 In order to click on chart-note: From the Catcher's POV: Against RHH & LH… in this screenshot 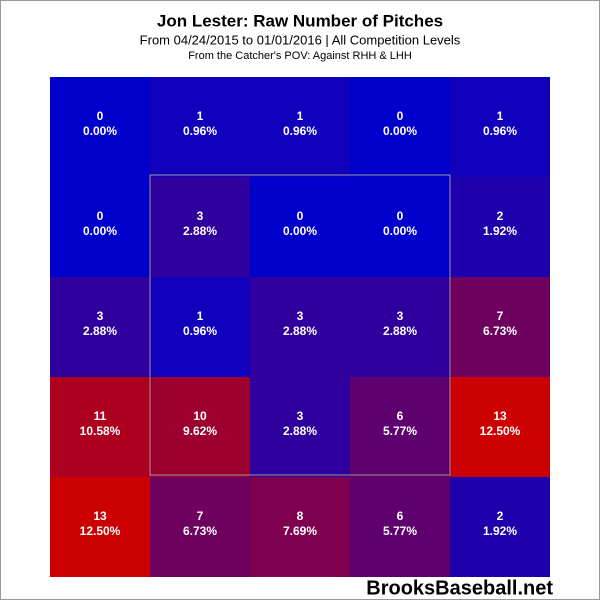, I will do `click(300, 56)`.